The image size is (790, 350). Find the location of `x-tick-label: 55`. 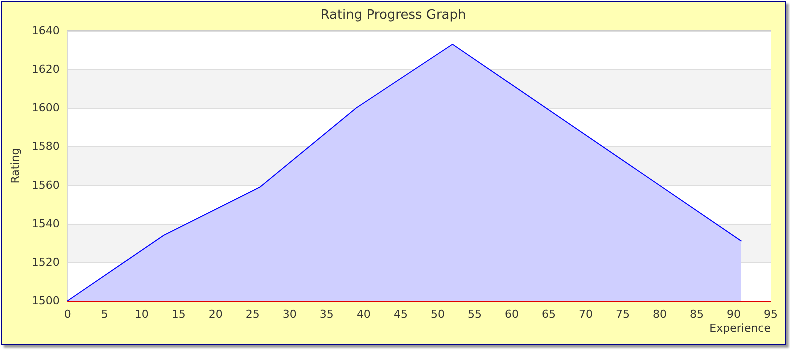

x-tick-label: 55 is located at coordinates (475, 314).